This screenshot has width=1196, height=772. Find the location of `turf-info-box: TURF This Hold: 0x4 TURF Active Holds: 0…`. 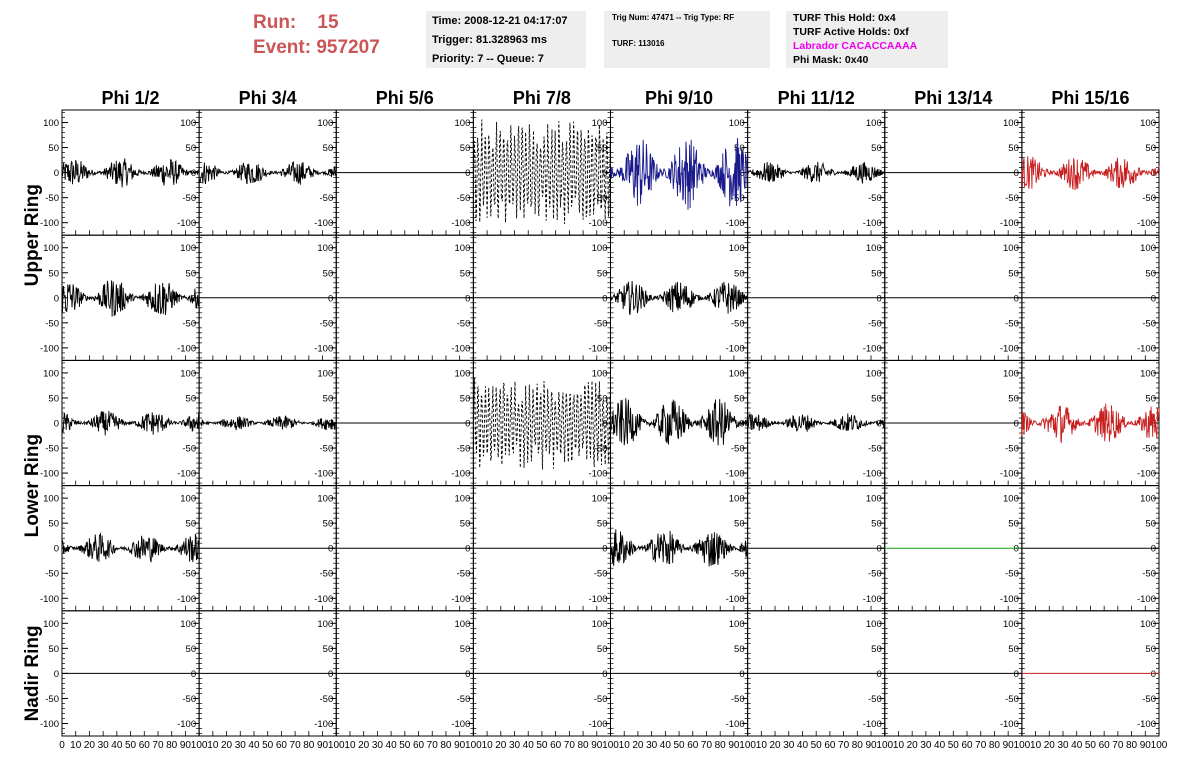

turf-info-box: TURF This Hold: 0x4 TURF Active Holds: 0… is located at coordinates (867, 39).